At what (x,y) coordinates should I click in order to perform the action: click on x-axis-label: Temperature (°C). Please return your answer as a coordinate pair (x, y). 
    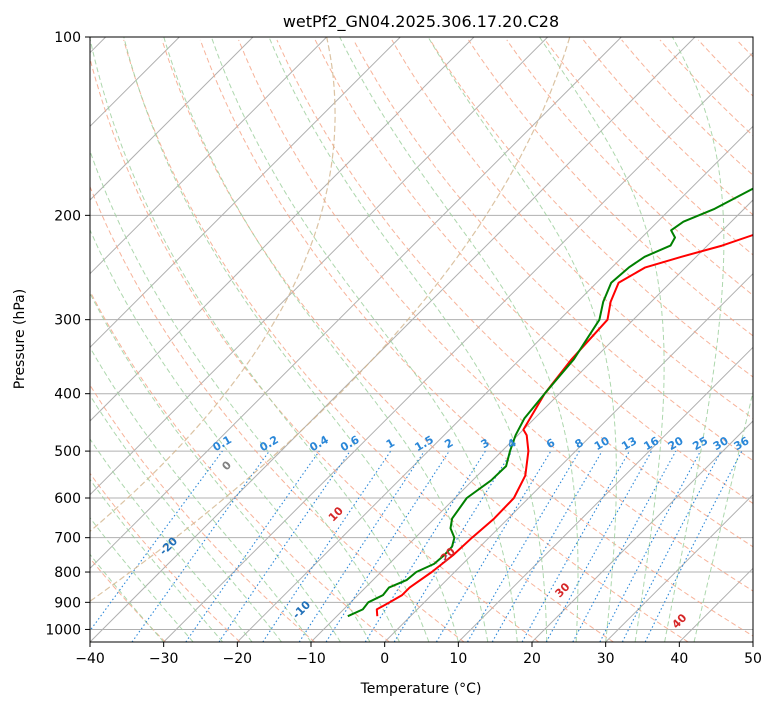
    Looking at the image, I should click on (421, 689).